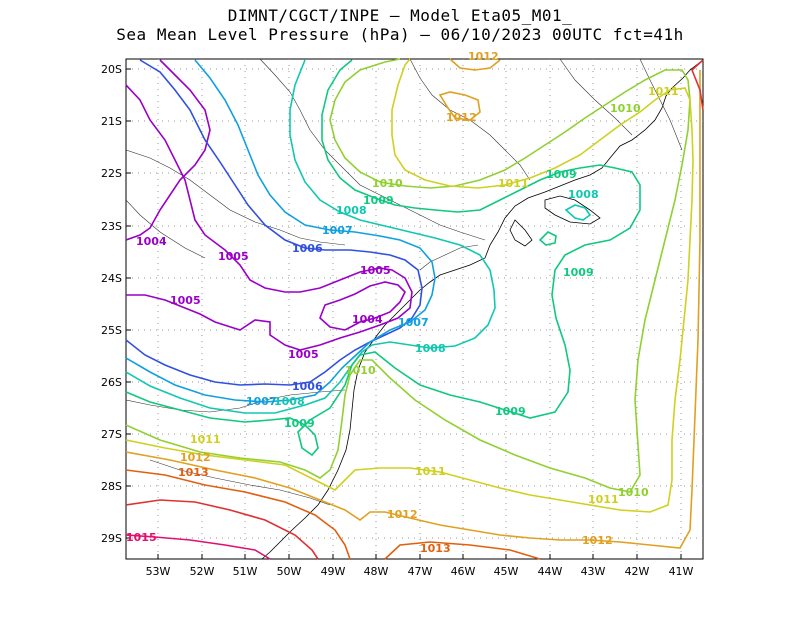  I want to click on lon-label: 44W, so click(550, 571).